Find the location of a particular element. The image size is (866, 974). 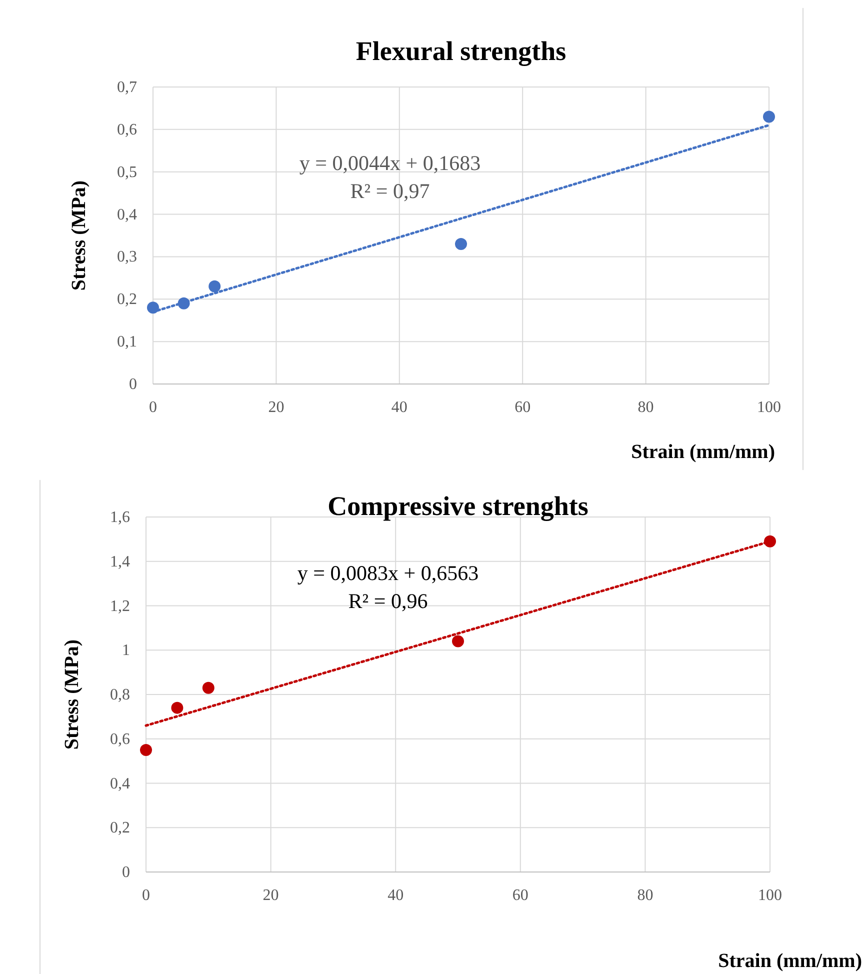

annotation: y = 0,0044x + 0,1683 is located at coordinates (390, 163).